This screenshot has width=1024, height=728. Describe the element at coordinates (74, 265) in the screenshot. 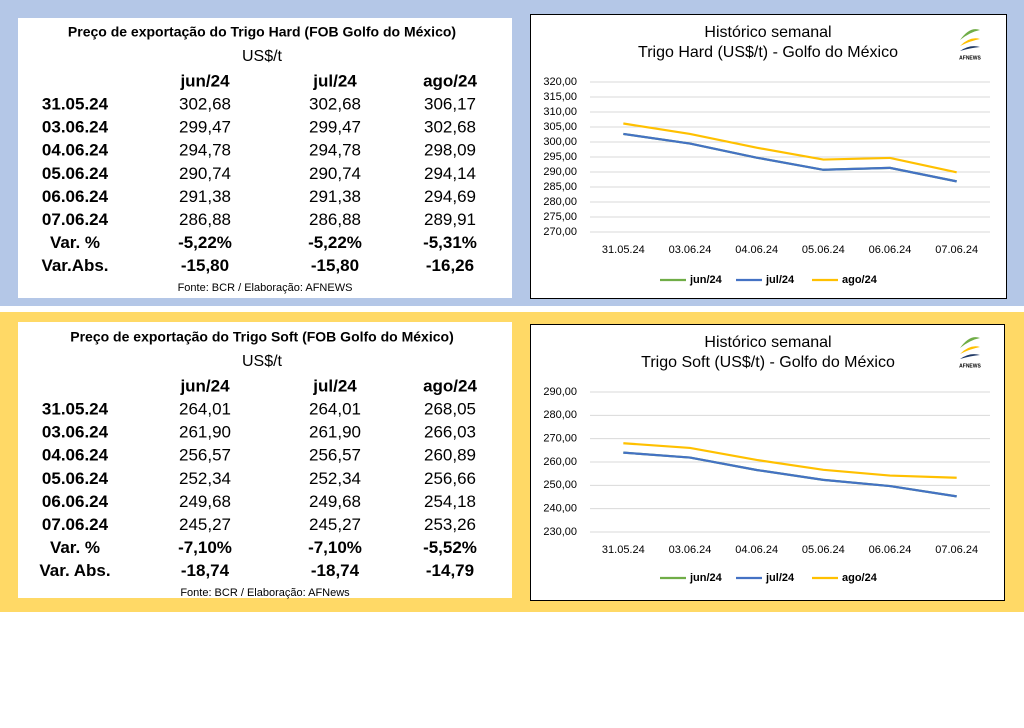

I see `row-label: Var.Abs.` at that location.